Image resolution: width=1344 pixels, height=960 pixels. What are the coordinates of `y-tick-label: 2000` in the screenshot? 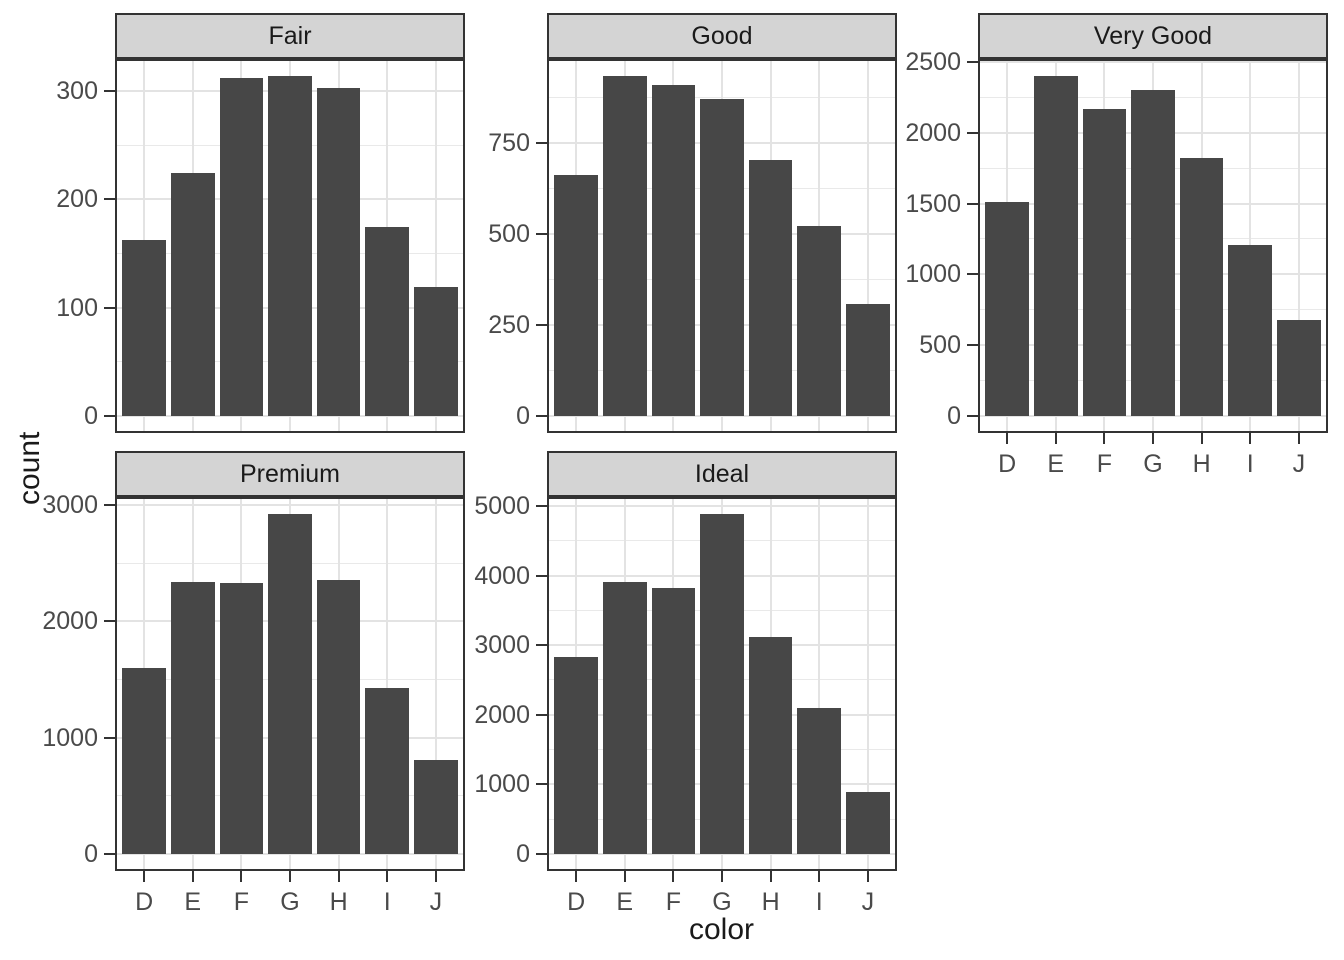 It's located at (502, 714).